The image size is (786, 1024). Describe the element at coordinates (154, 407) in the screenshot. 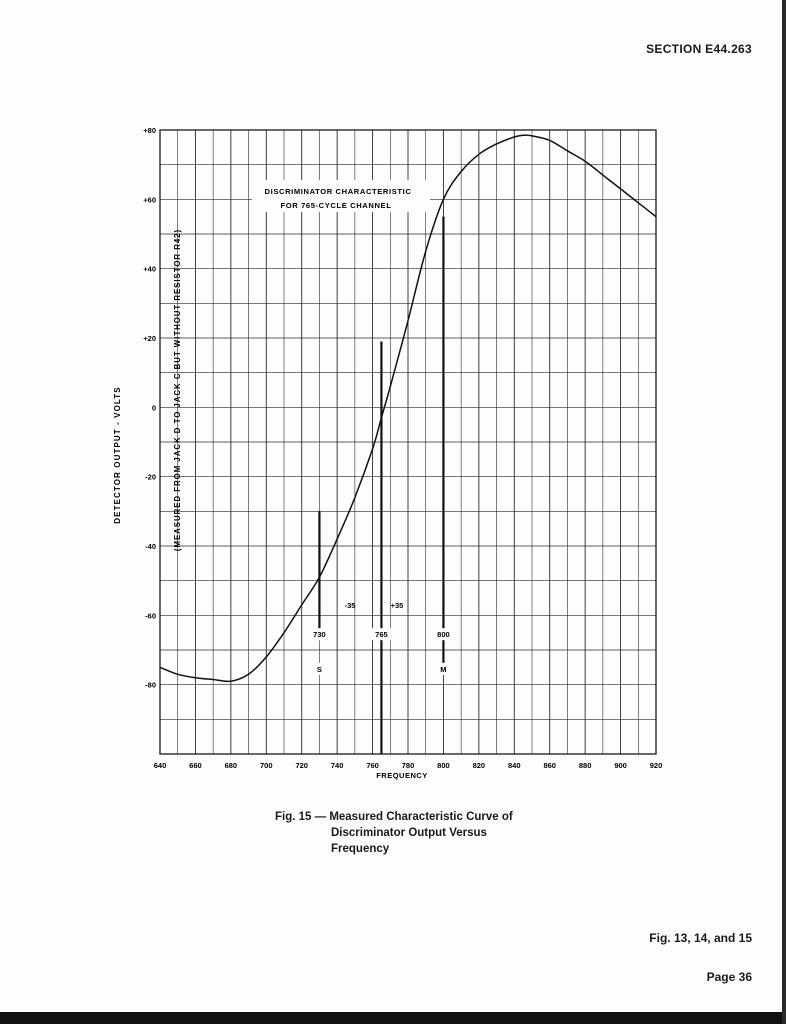

I see `y-tick-label: 0` at that location.